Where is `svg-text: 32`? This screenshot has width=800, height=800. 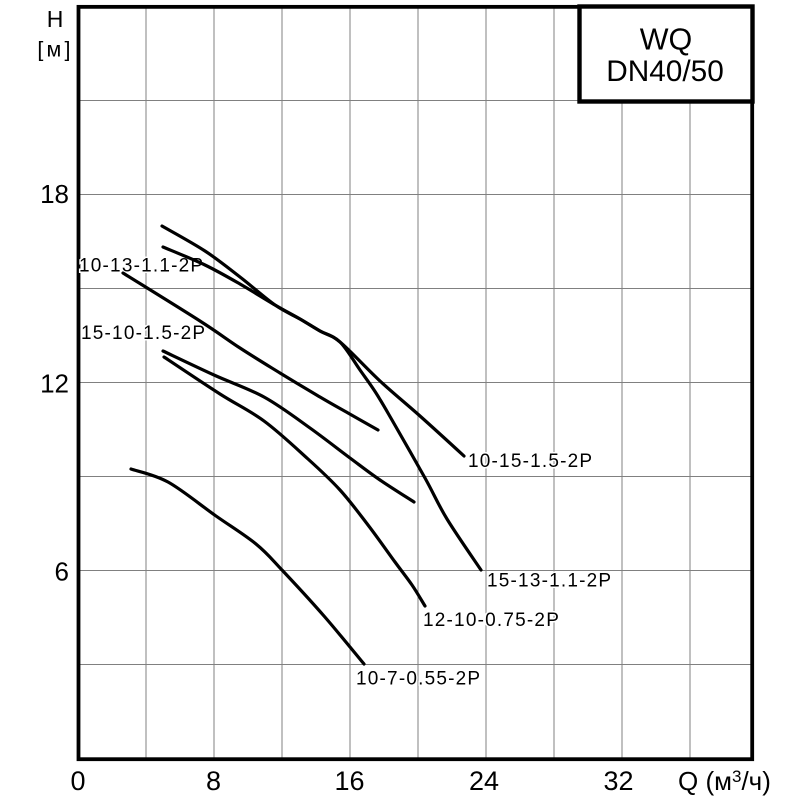
svg-text: 32 is located at coordinates (618, 781).